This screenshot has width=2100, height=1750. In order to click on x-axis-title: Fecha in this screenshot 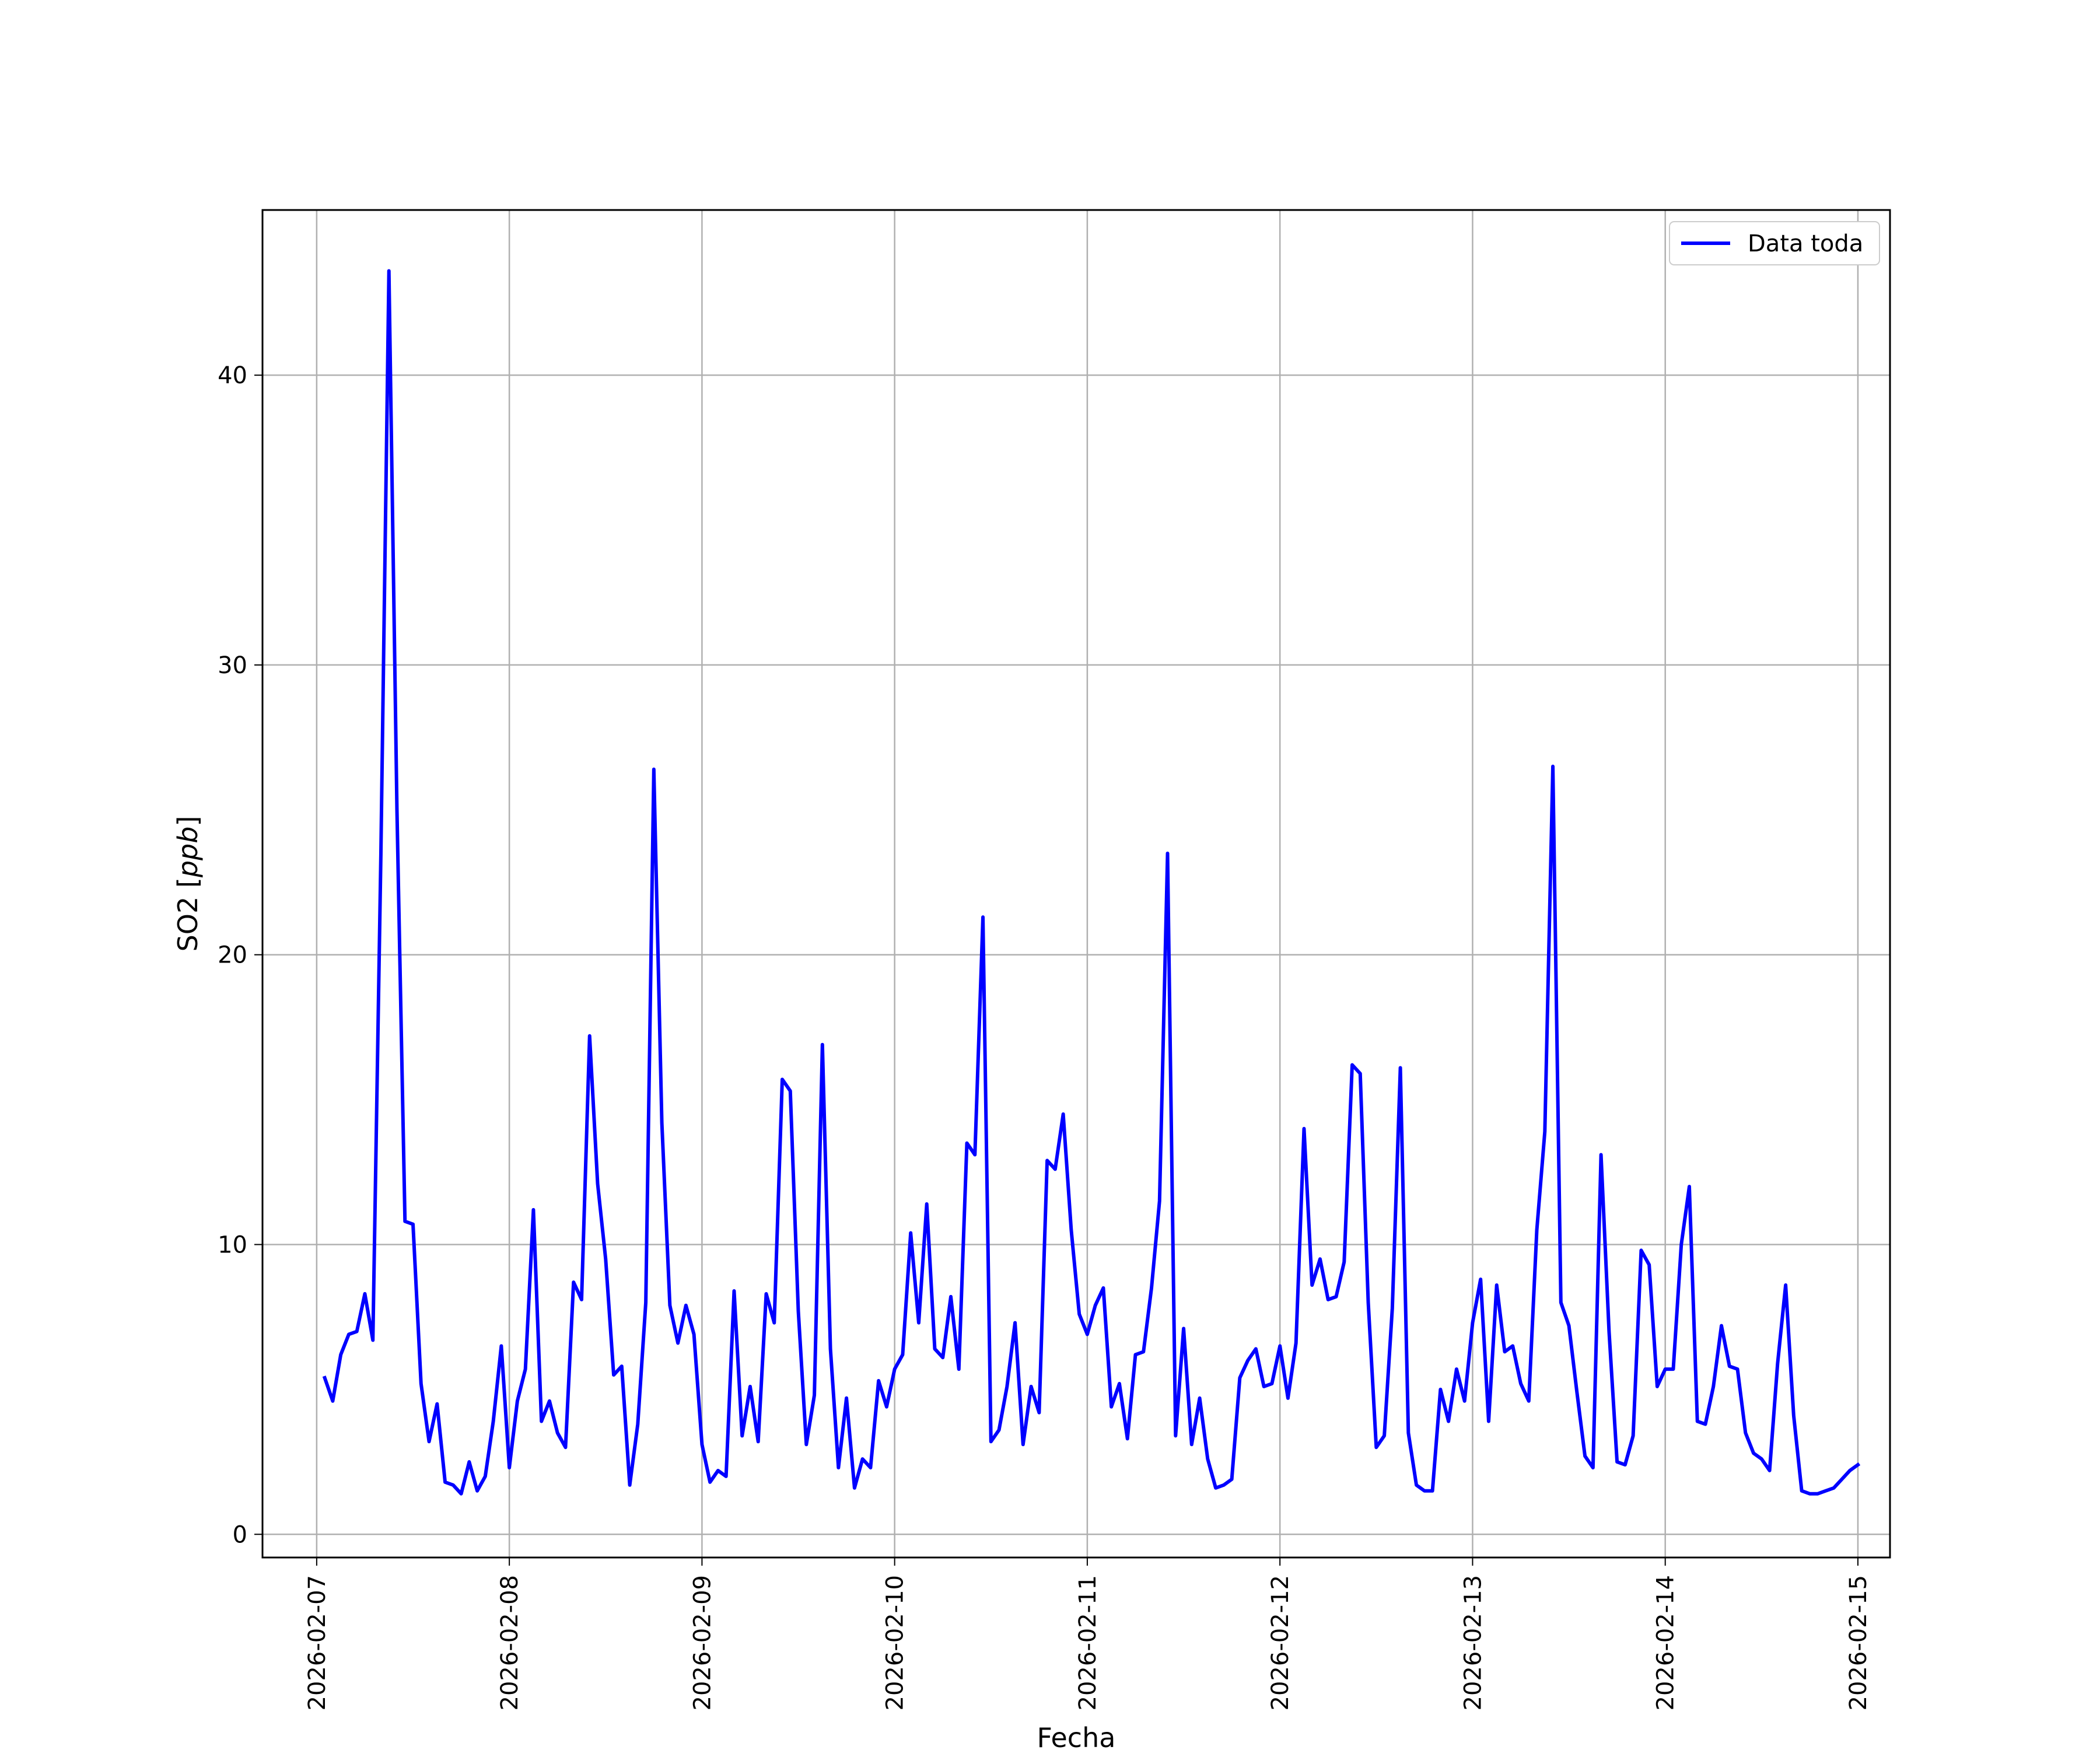, I will do `click(1076, 1736)`.